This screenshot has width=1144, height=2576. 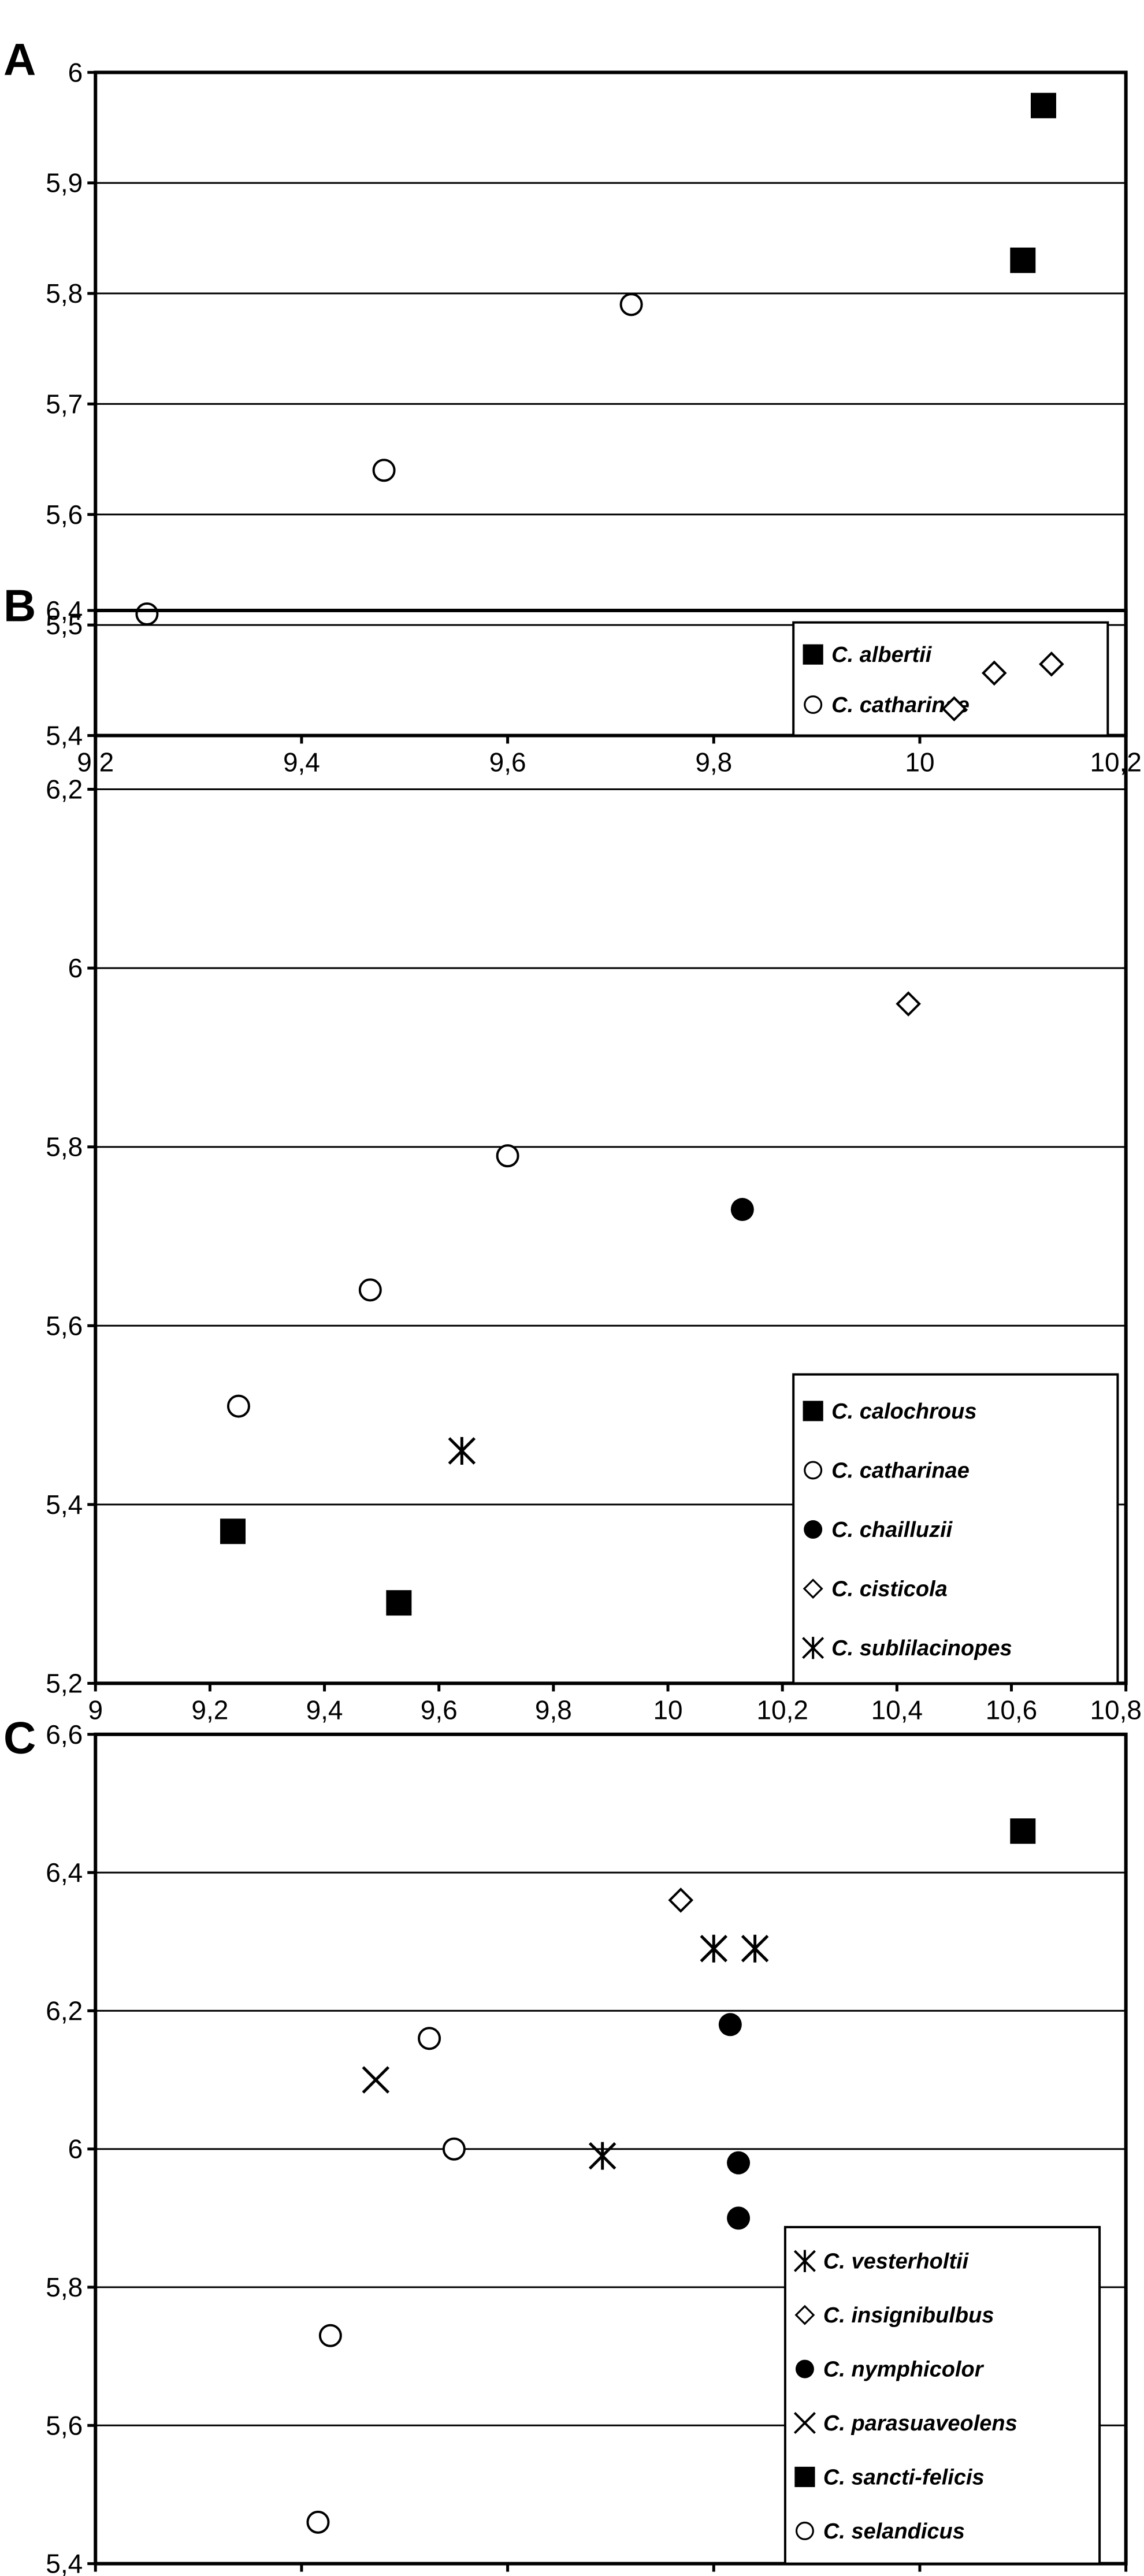 I want to click on panel-label: B, so click(x=19, y=606).